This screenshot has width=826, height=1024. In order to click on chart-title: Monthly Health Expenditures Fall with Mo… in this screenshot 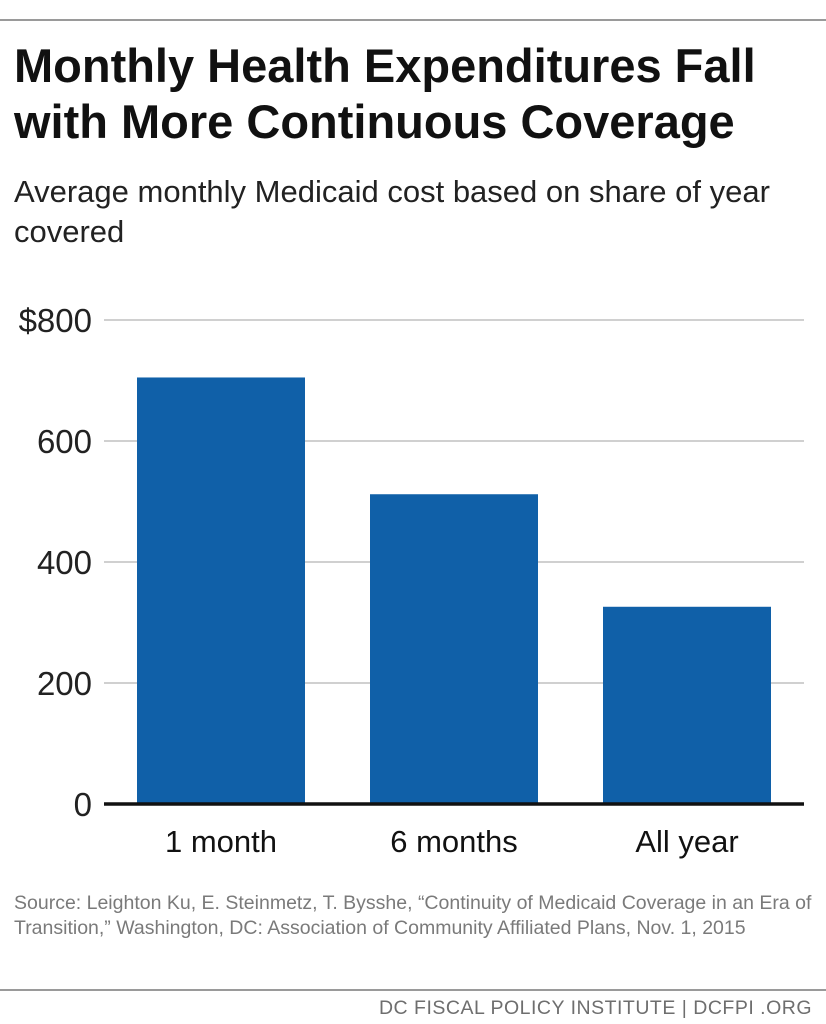, I will do `click(385, 93)`.